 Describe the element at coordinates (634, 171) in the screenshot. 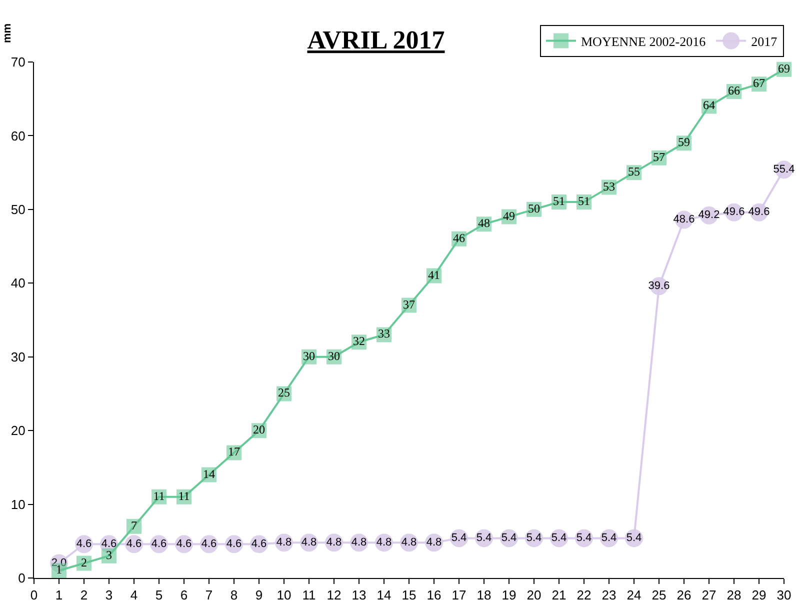

I see `data-label: 55` at that location.